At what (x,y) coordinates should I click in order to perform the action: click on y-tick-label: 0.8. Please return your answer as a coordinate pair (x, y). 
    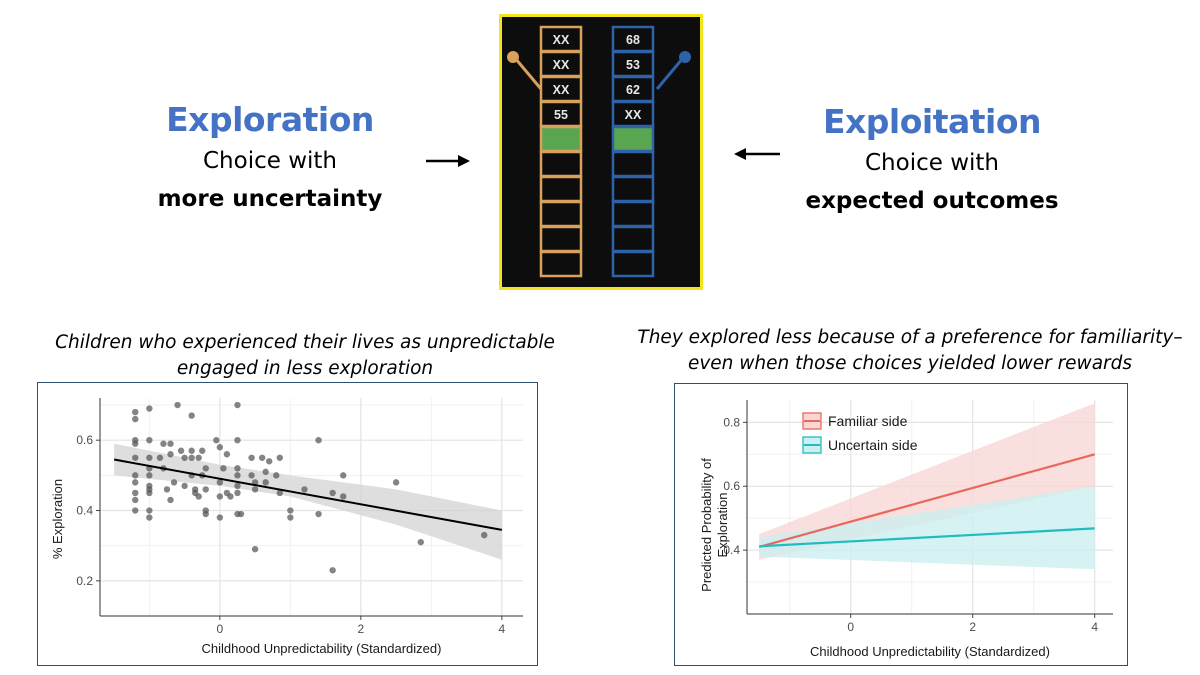
    Looking at the image, I should click on (731, 422).